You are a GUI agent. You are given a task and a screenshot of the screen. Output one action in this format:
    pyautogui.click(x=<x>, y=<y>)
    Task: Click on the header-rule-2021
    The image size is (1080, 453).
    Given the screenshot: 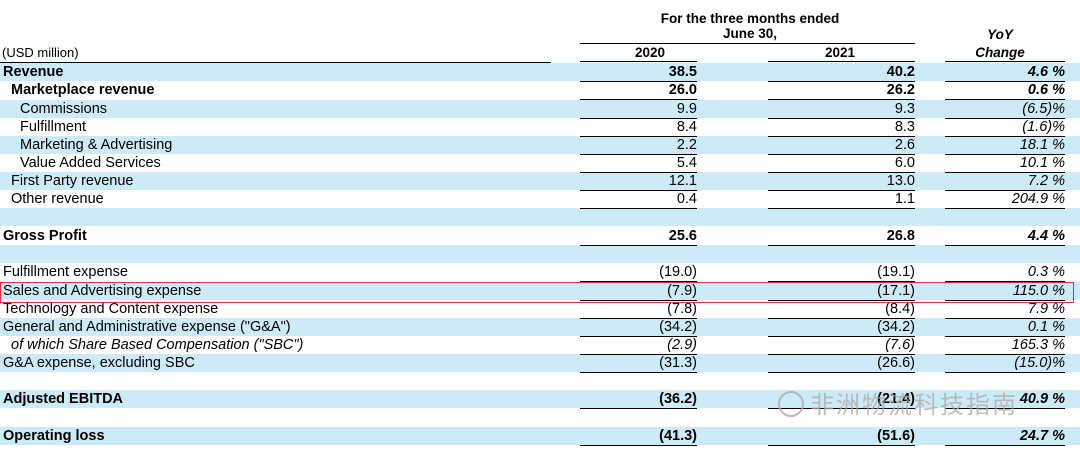 What is the action you would take?
    pyautogui.click(x=841, y=61)
    